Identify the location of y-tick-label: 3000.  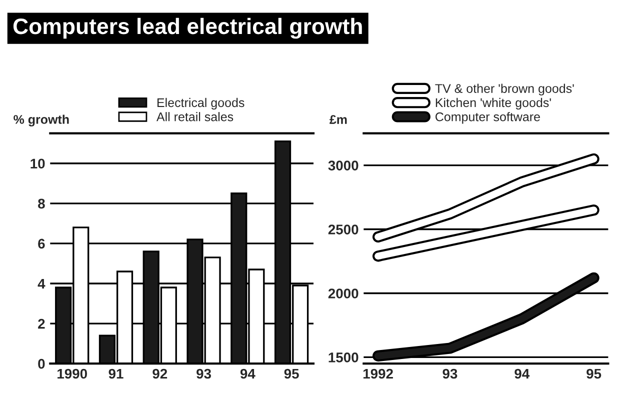
(343, 165).